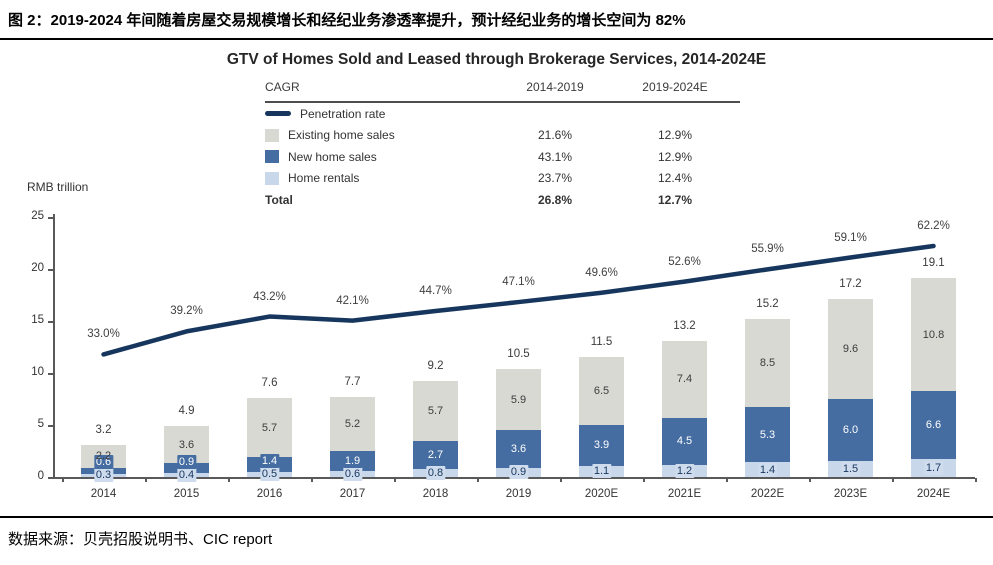 Image resolution: width=993 pixels, height=565 pixels. Describe the element at coordinates (933, 494) in the screenshot. I see `x-category-label: 2024E` at that location.